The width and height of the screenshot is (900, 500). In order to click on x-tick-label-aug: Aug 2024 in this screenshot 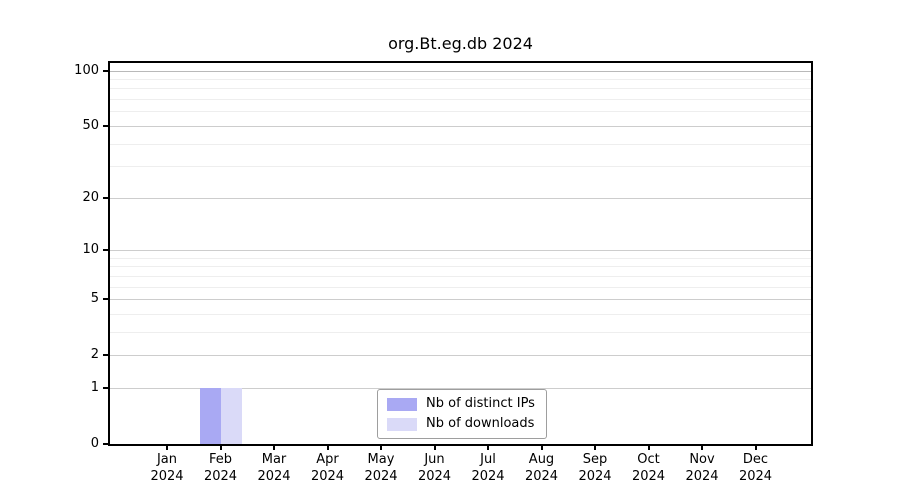, I will do `click(541, 468)`.